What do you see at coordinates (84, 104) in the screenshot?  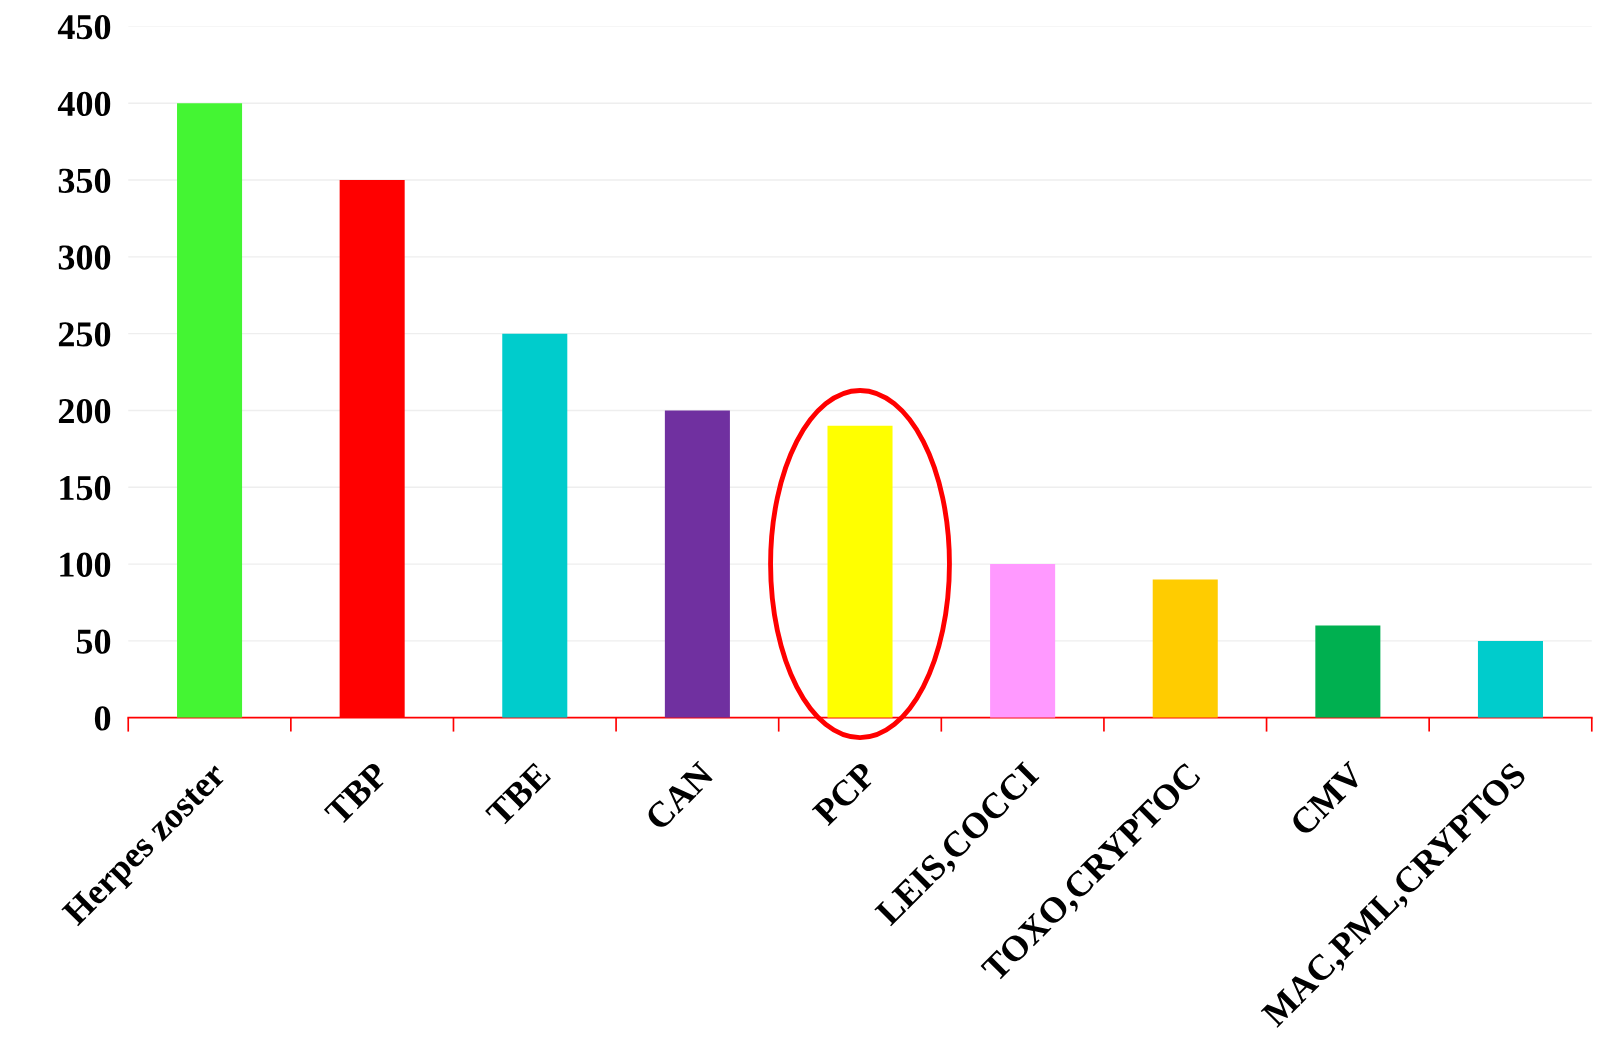 I see `y-tick-label: 400` at bounding box center [84, 104].